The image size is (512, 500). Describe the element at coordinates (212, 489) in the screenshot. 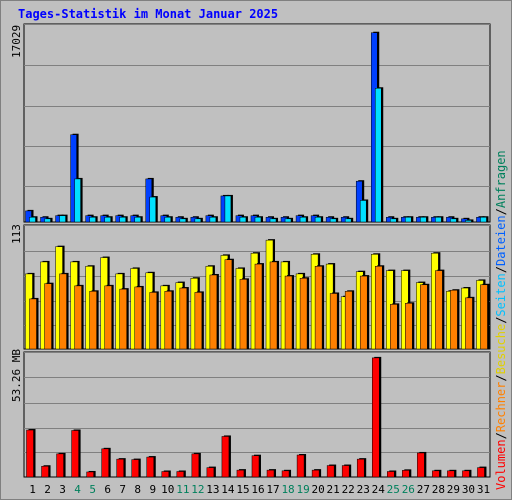

I see `day-label-13: 13` at that location.